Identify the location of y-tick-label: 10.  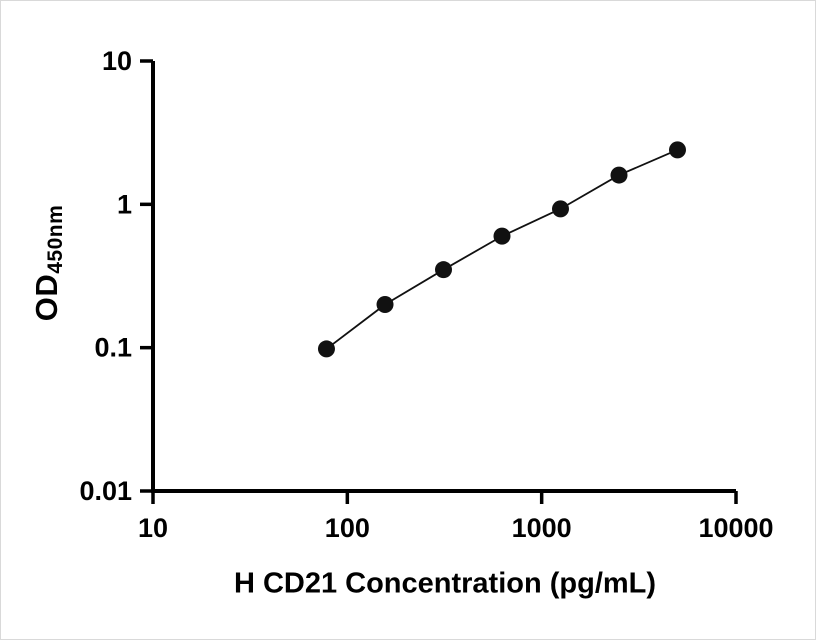
(117, 61).